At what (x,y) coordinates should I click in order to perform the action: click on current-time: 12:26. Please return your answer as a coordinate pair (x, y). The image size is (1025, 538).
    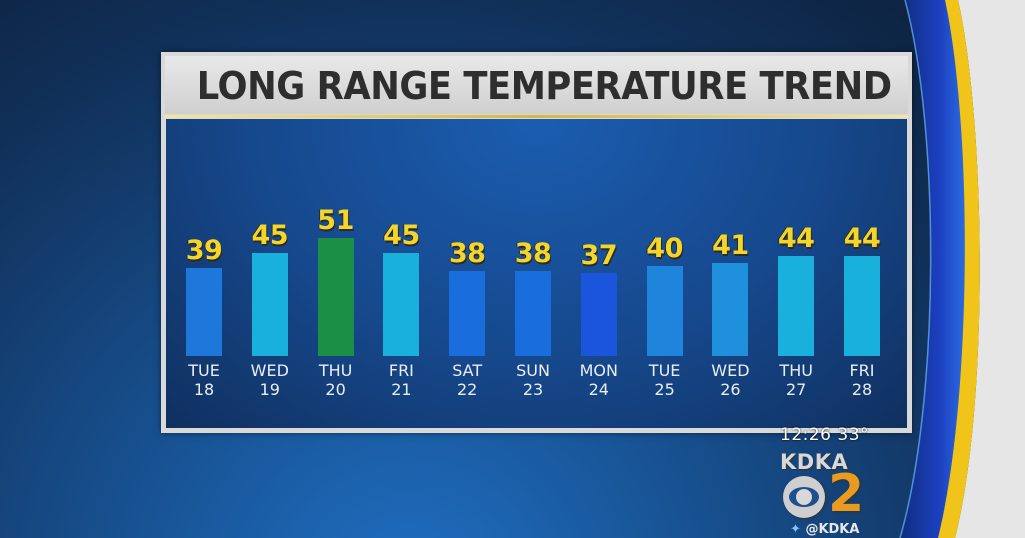
    Looking at the image, I should click on (806, 435).